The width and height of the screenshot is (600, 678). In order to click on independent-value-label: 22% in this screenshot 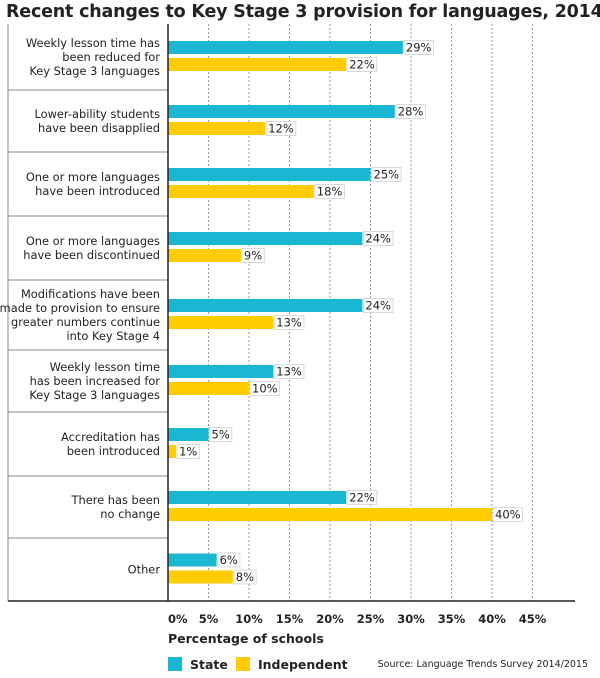, I will do `click(362, 65)`.